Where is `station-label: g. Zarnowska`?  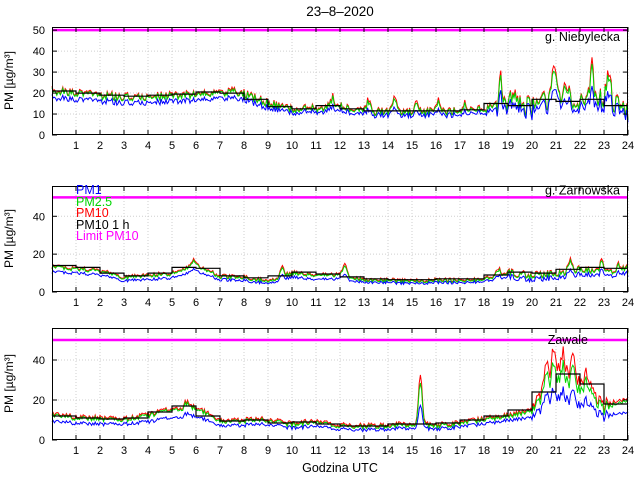
station-label: g. Zarnowska is located at coordinates (582, 190).